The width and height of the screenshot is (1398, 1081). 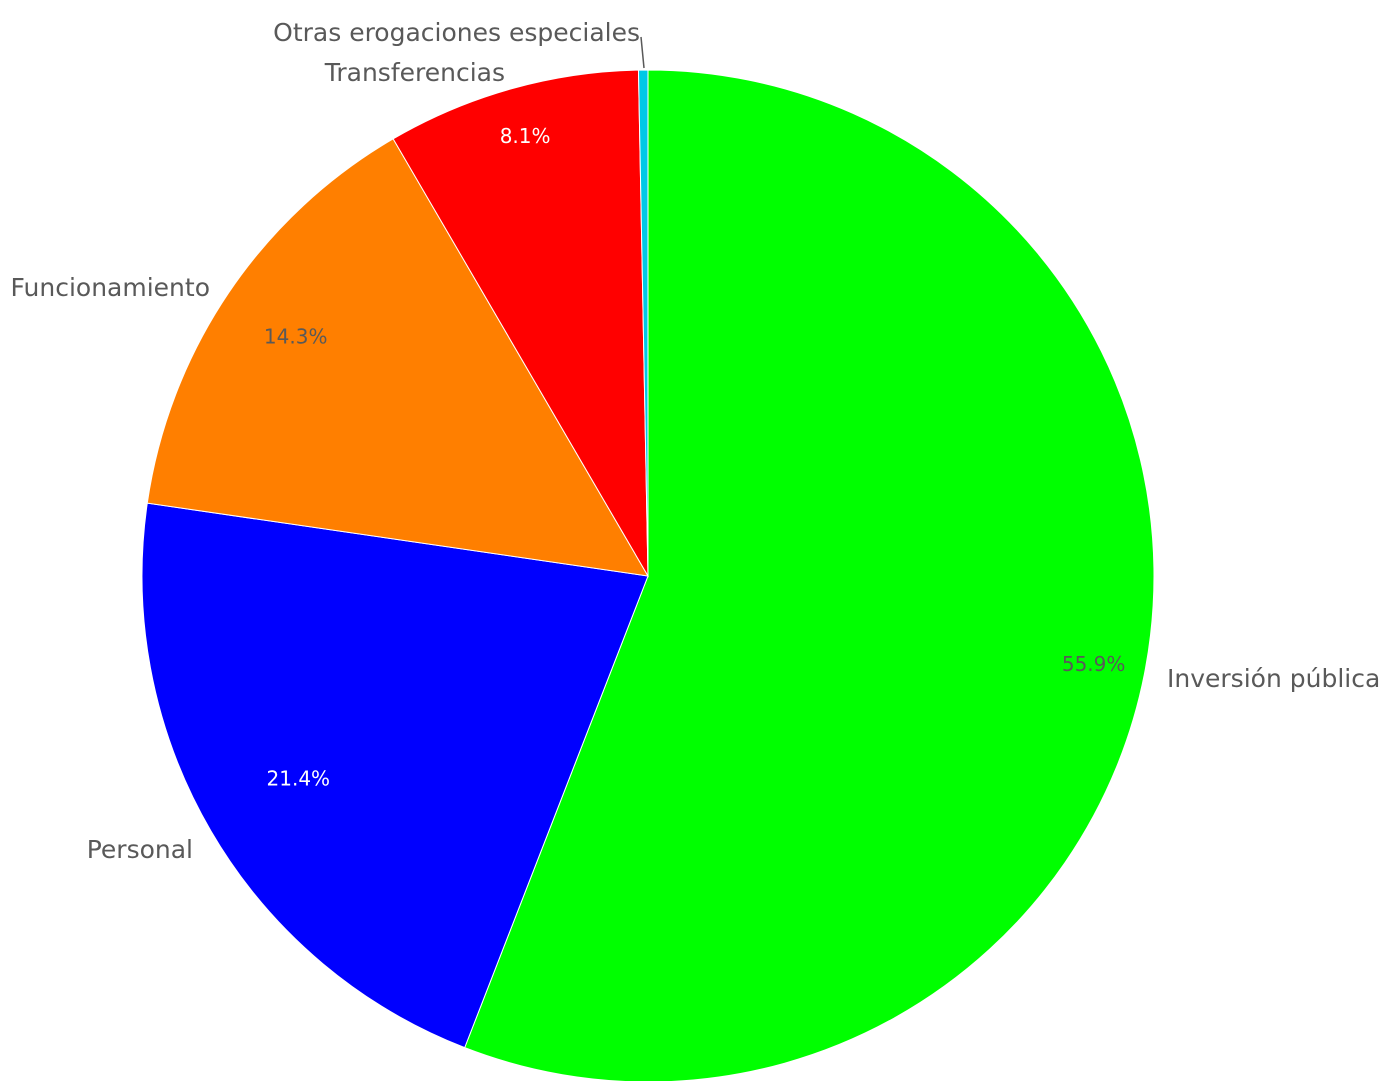 What do you see at coordinates (140, 849) in the screenshot?
I see `category-label-personal: Personal` at bounding box center [140, 849].